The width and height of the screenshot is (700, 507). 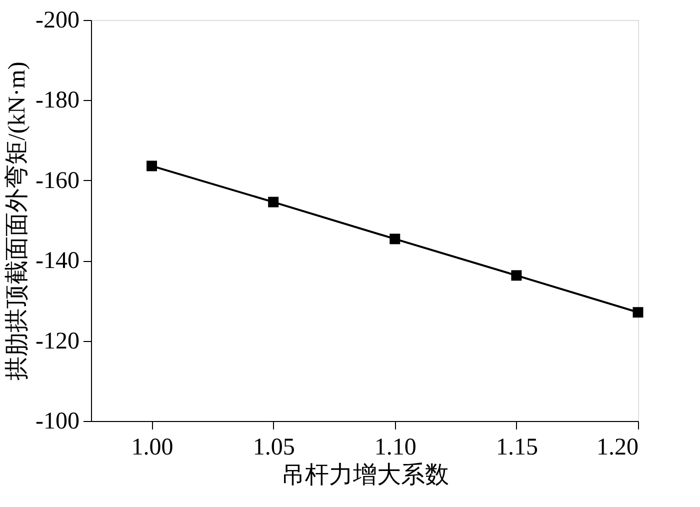 I want to click on y-tick-label: -120, so click(x=58, y=341).